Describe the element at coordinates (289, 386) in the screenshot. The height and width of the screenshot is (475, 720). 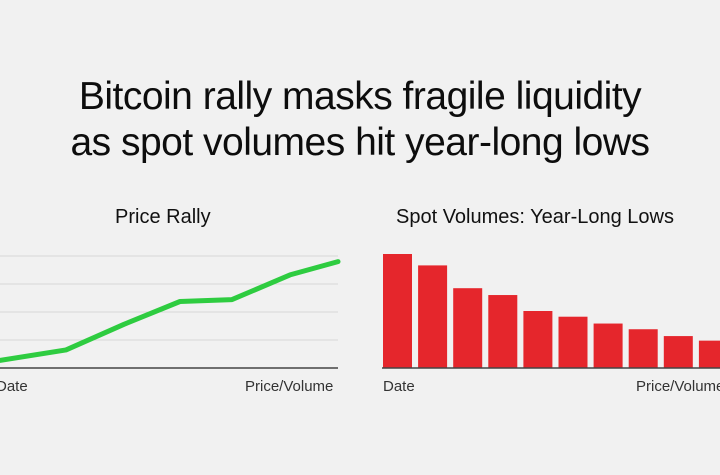
I see `price-chart-y-axis-label: Price/Volume` at that location.